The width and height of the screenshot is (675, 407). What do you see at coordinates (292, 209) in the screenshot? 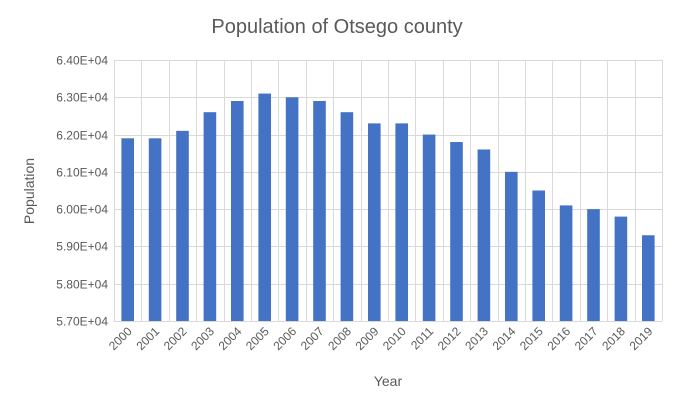
I see `bar-2006` at bounding box center [292, 209].